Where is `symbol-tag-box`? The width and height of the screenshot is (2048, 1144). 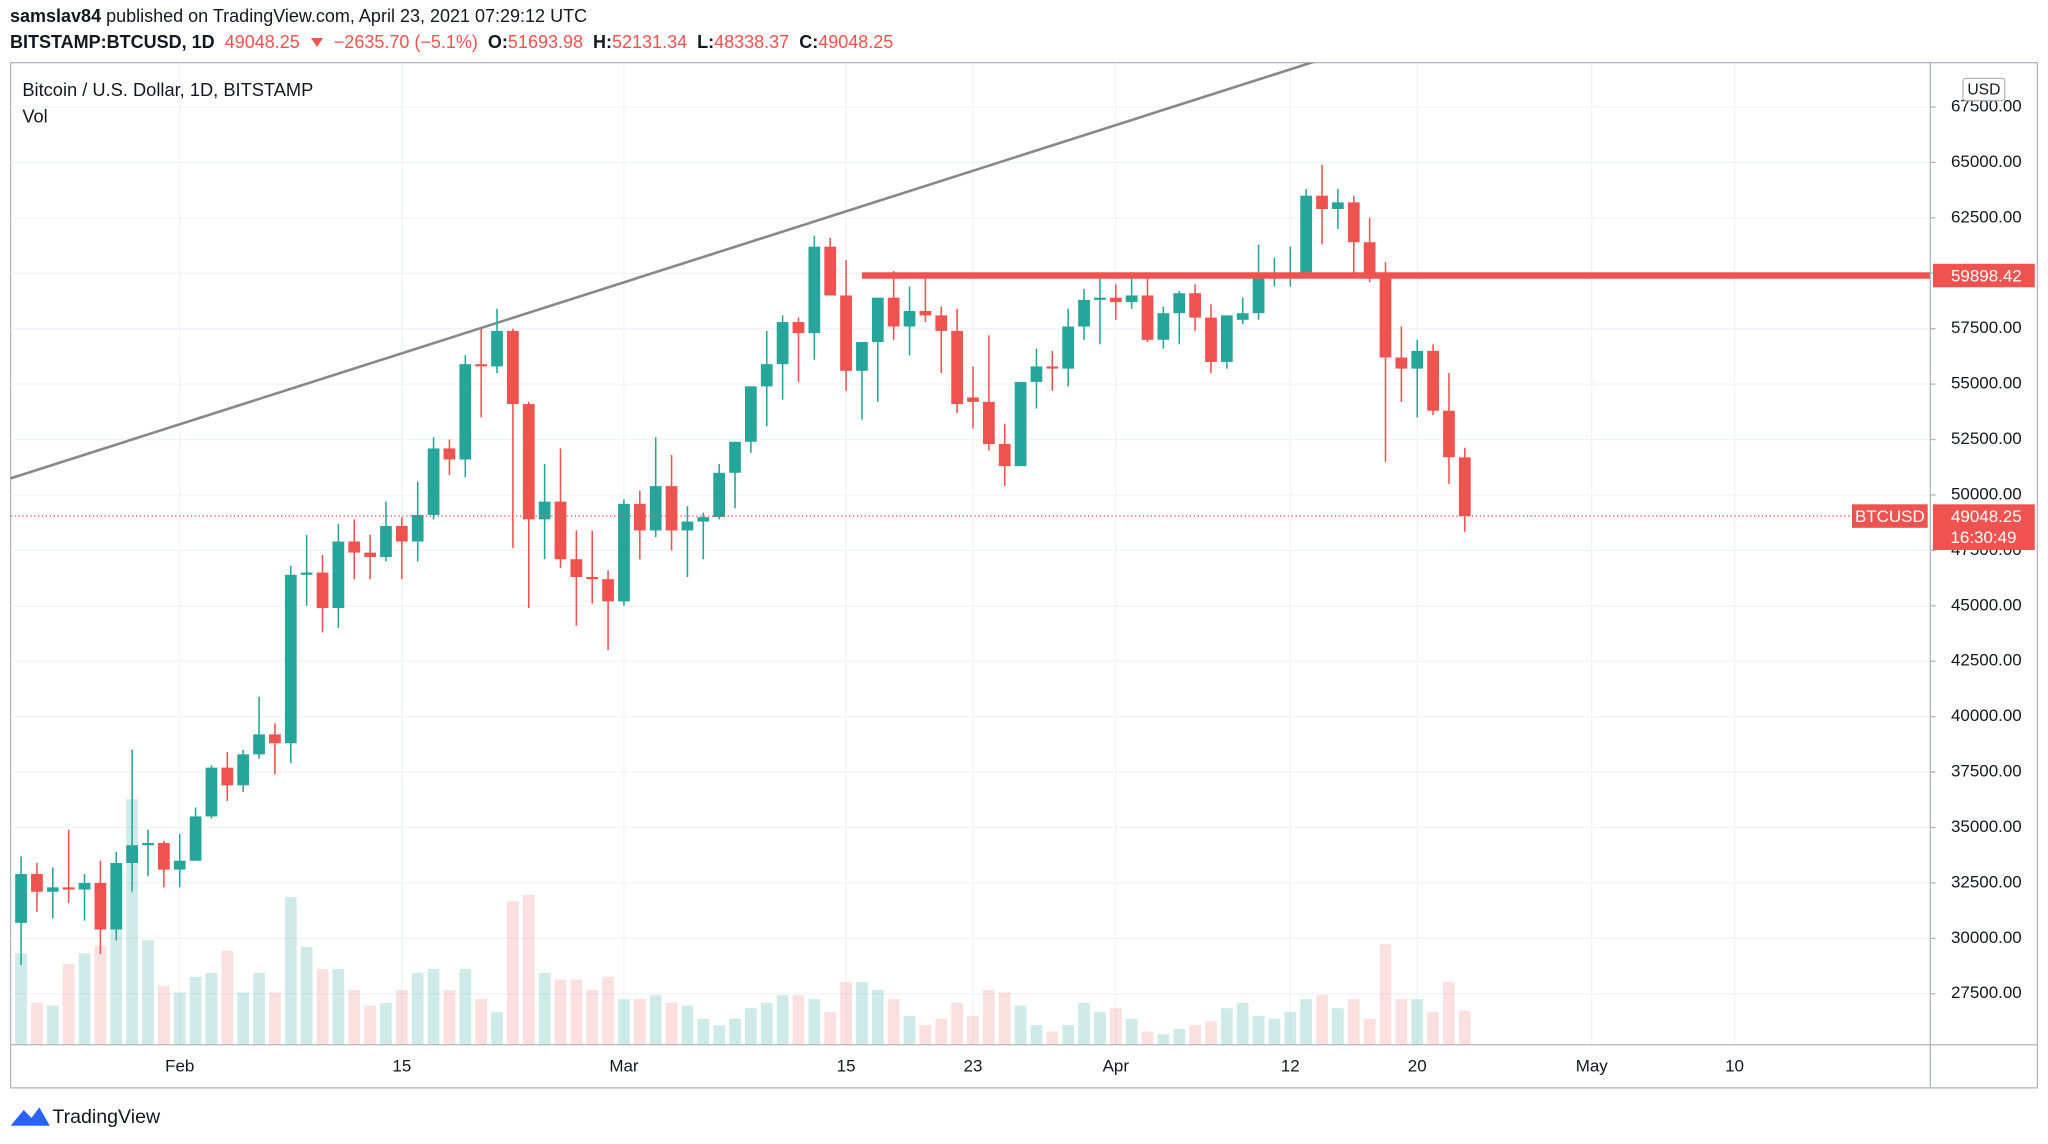
symbol-tag-box is located at coordinates (1889, 516).